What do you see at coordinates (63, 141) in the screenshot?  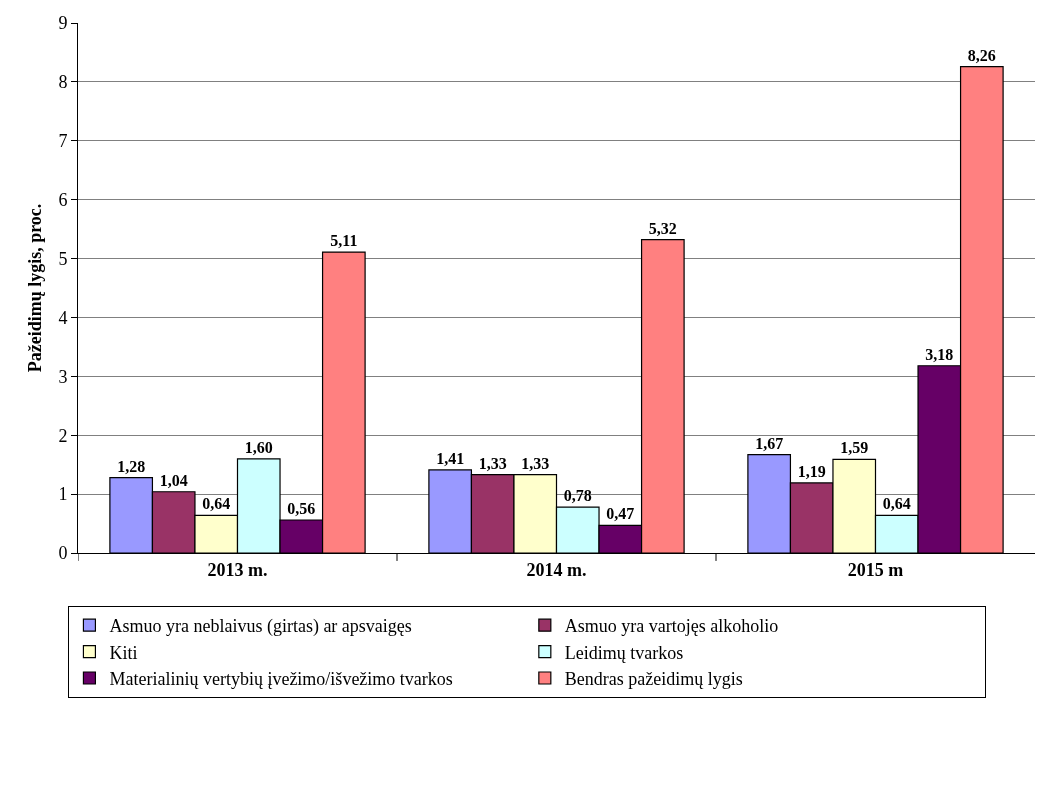 I see `y-tick-label: 7` at bounding box center [63, 141].